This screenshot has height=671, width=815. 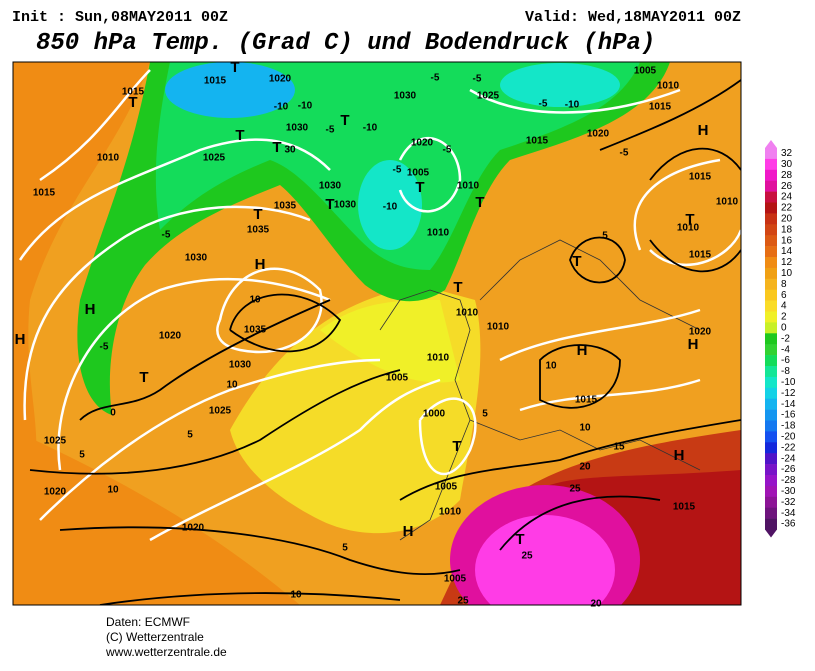 What do you see at coordinates (290, 150) in the screenshot?
I see `contour-label: 30` at bounding box center [290, 150].